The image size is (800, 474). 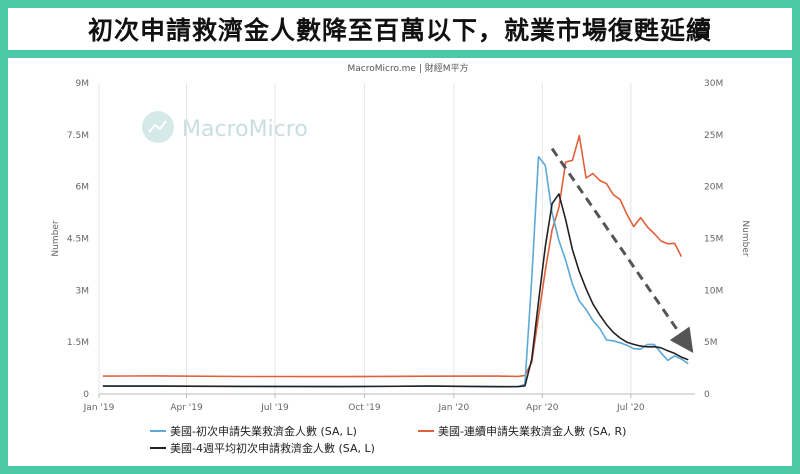 I want to click on watermark: MacroMicro, so click(x=225, y=127).